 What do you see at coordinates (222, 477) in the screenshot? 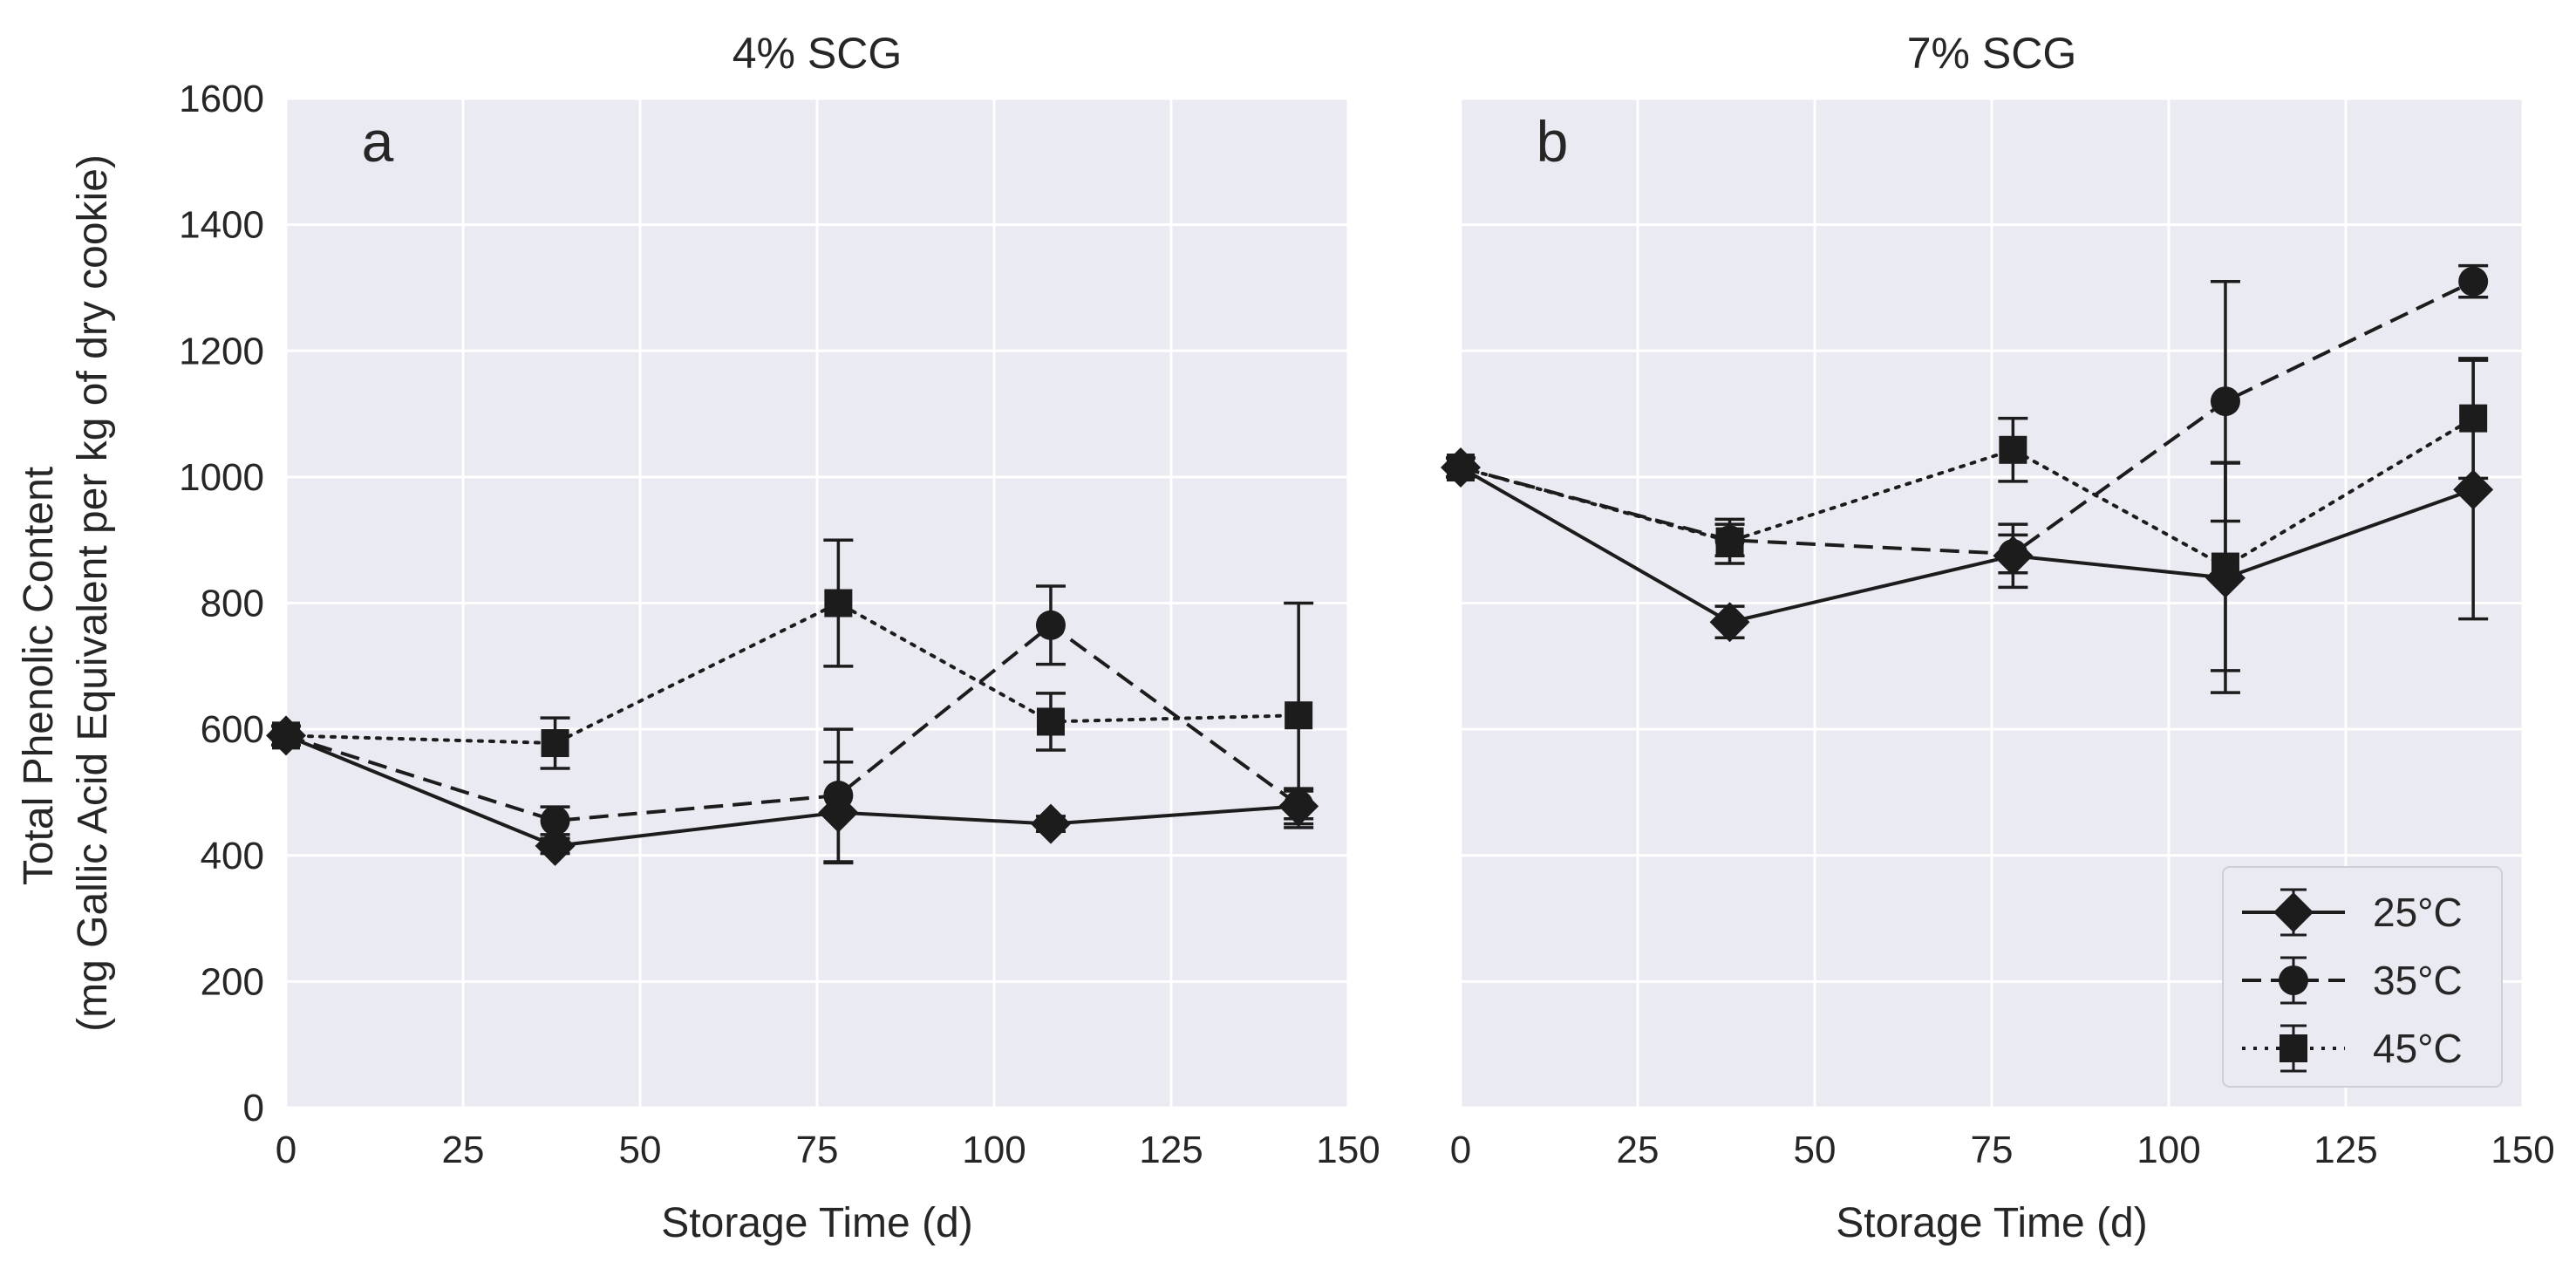
I see `y-tick-label: 1000` at bounding box center [222, 477].